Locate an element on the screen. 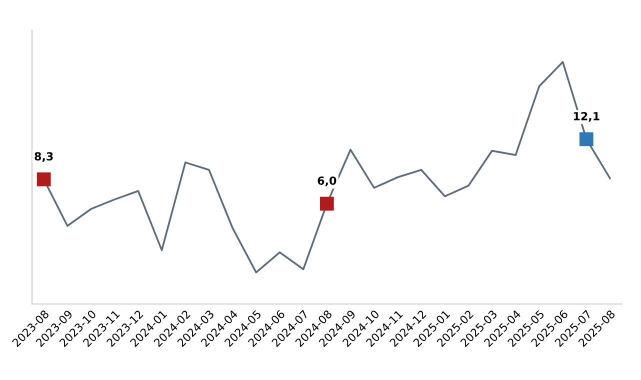 This screenshot has height=380, width=641. data-label: 12,1 is located at coordinates (587, 117).